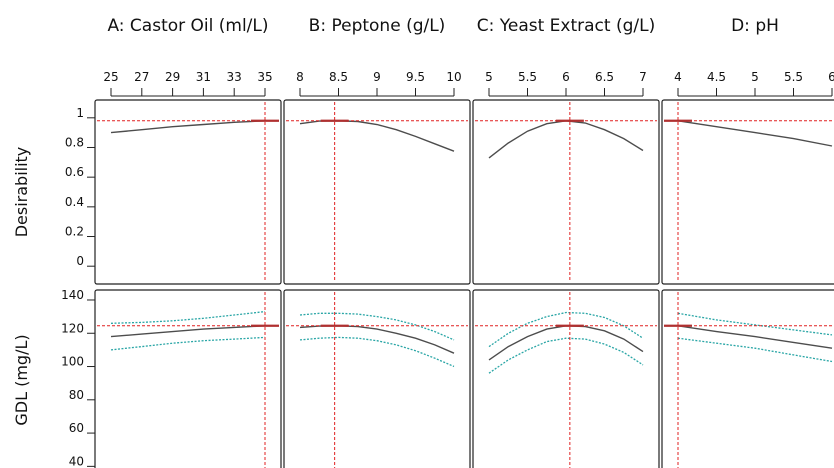 This screenshot has height=468, width=834. What do you see at coordinates (453, 77) in the screenshot?
I see `x-tick-label: 10` at bounding box center [453, 77].